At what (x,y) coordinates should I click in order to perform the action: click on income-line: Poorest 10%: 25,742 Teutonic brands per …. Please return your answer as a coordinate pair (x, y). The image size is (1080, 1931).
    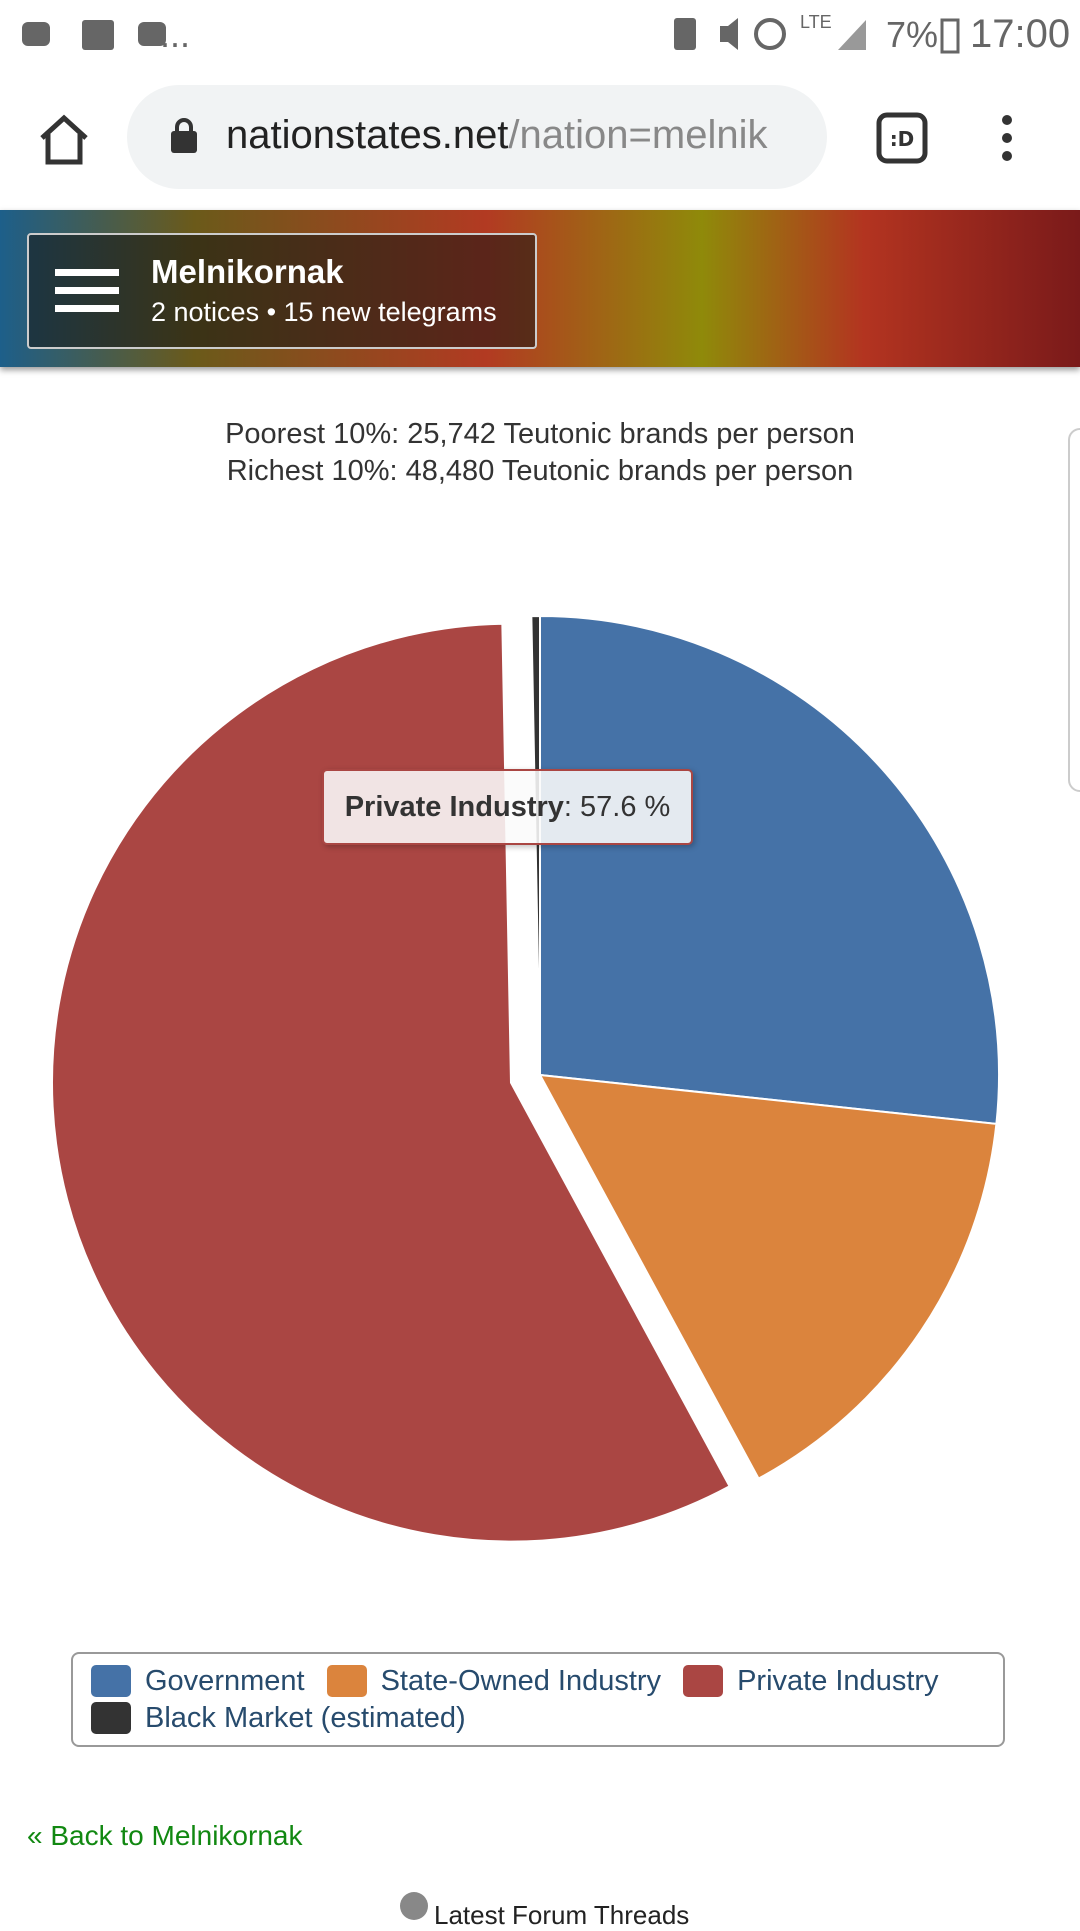
    Looking at the image, I should click on (540, 434).